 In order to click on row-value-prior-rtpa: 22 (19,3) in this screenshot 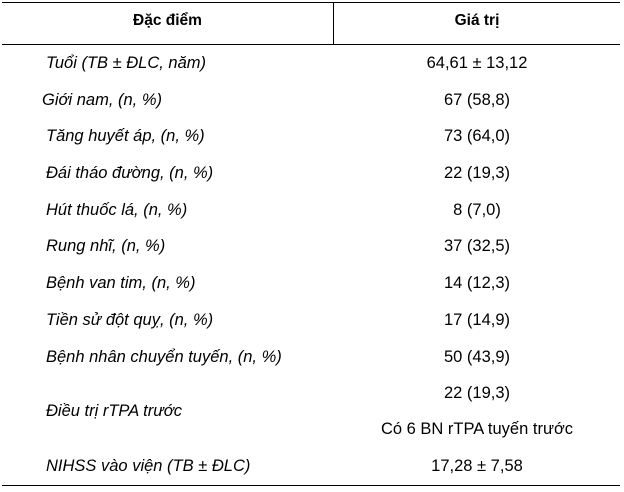, I will do `click(477, 393)`.